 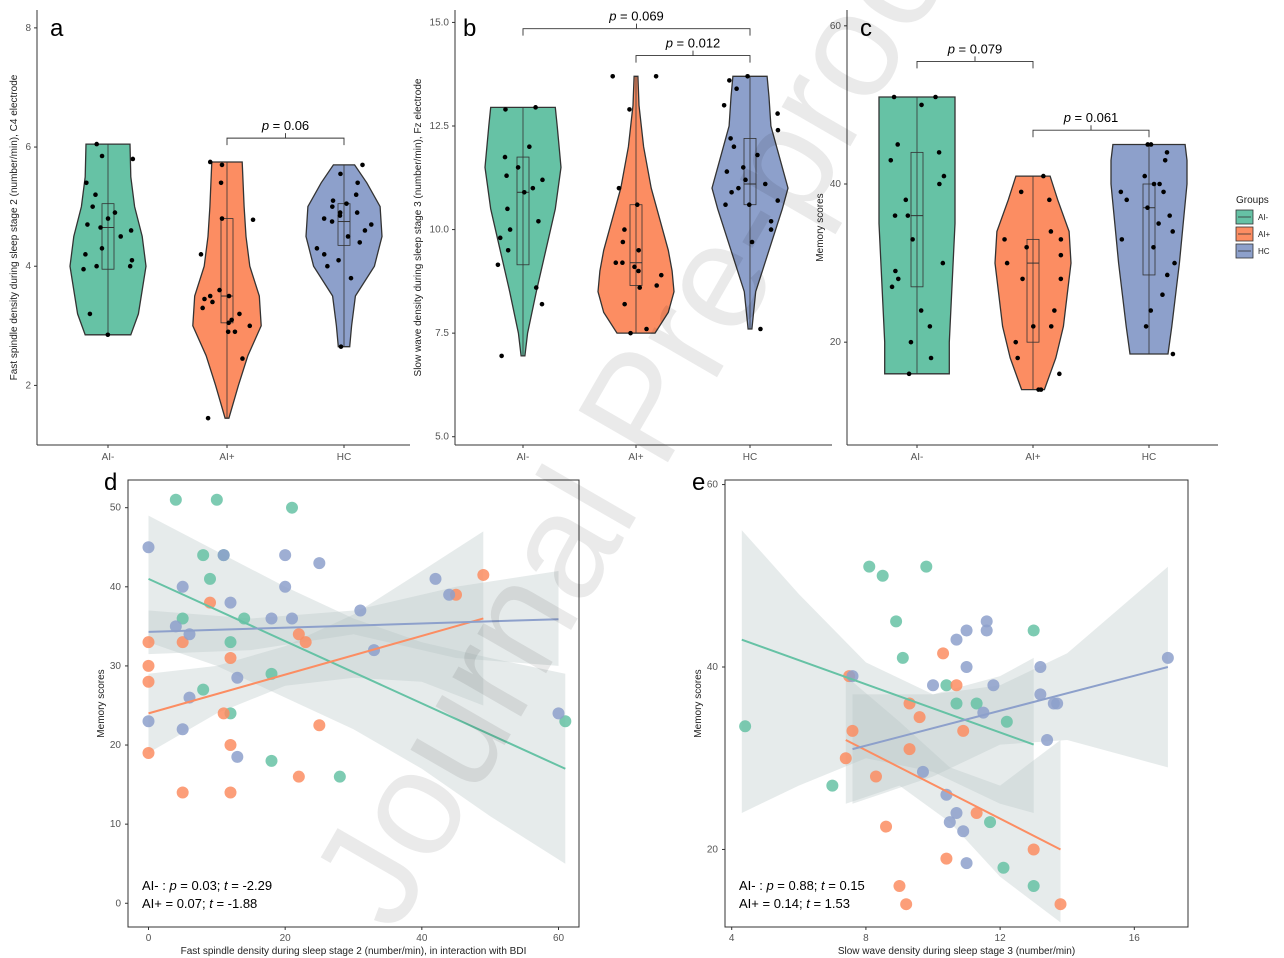 I want to click on y-tick-label: 10.0, so click(x=440, y=230).